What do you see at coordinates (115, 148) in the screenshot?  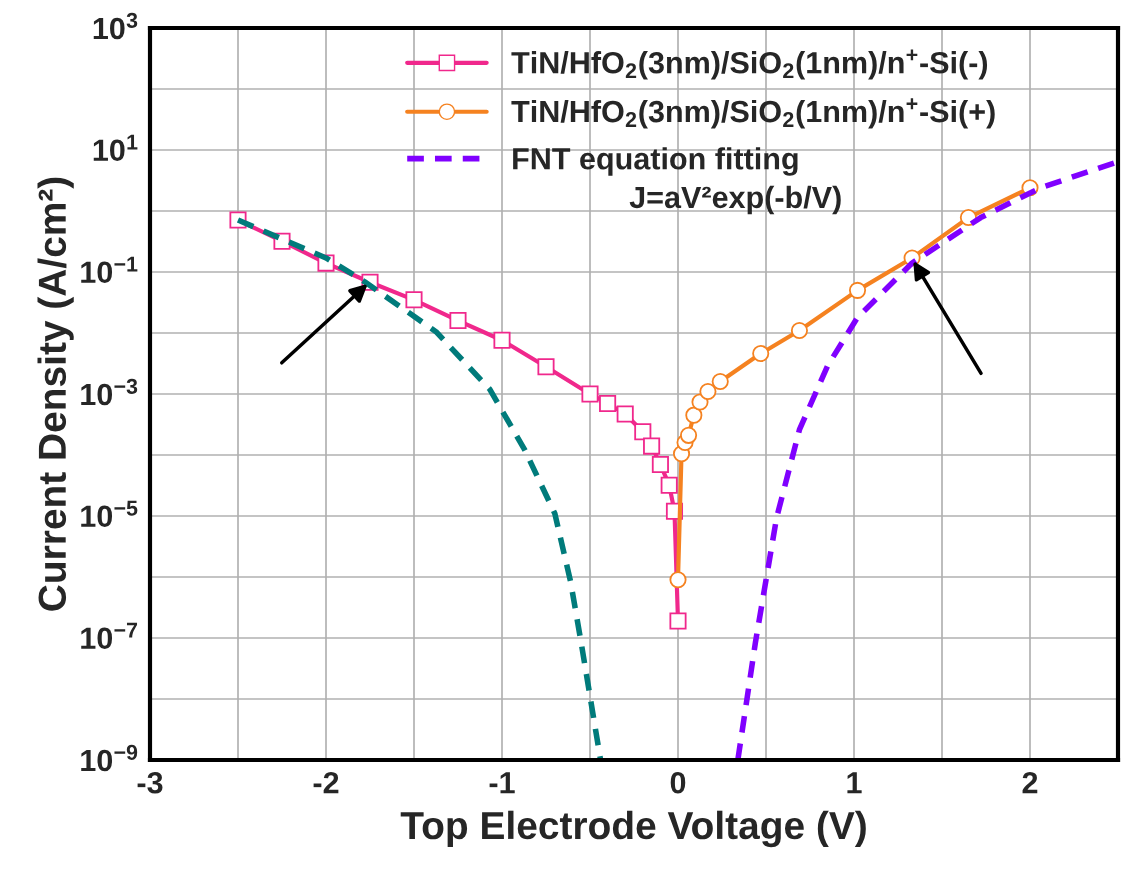 I see `y-tick-label: 10$^{1}$` at bounding box center [115, 148].